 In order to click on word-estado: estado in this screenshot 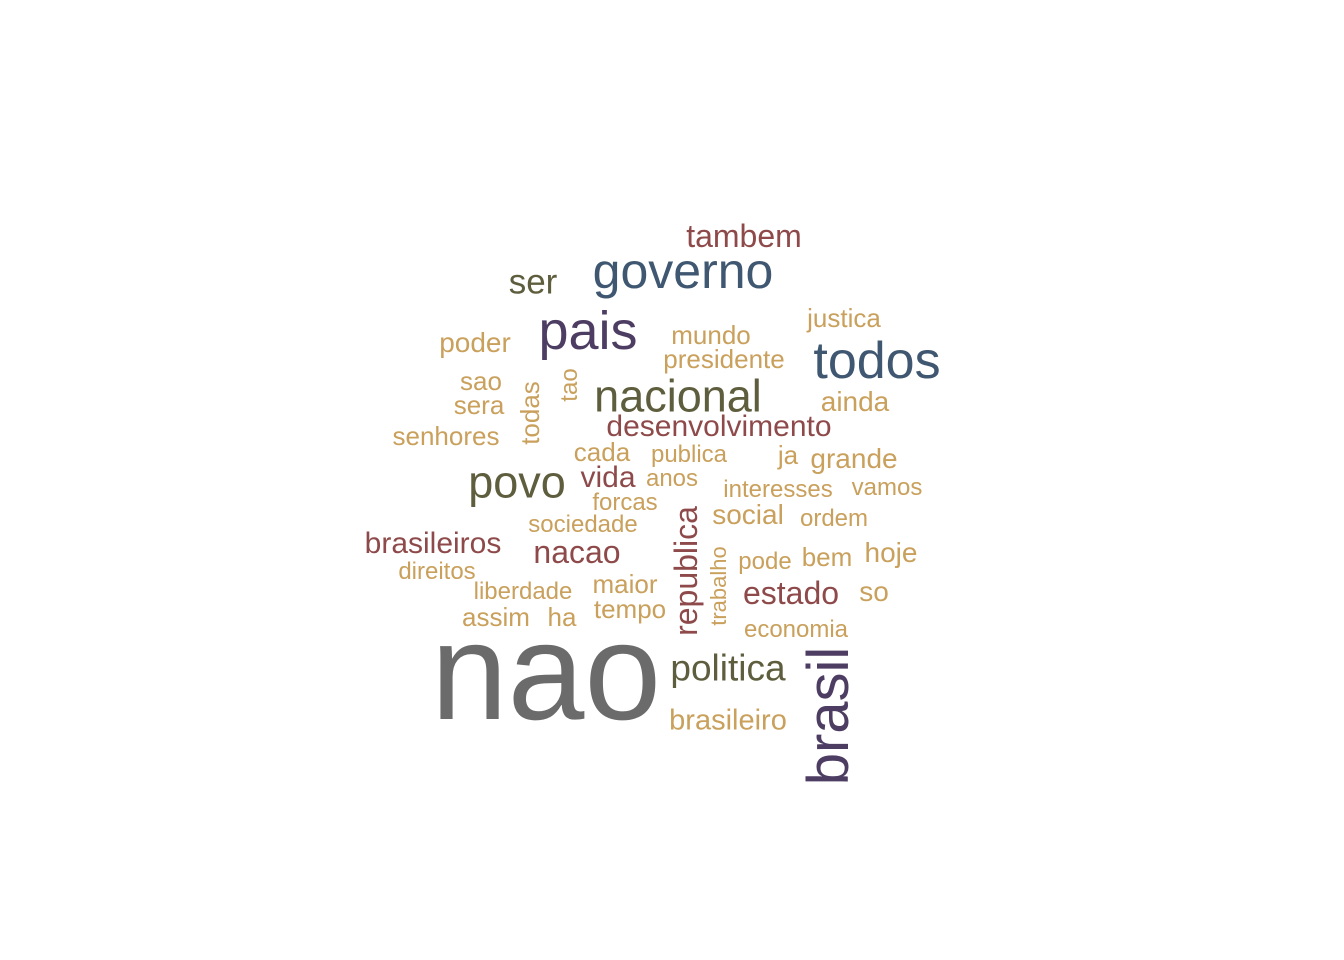, I will do `click(791, 593)`.